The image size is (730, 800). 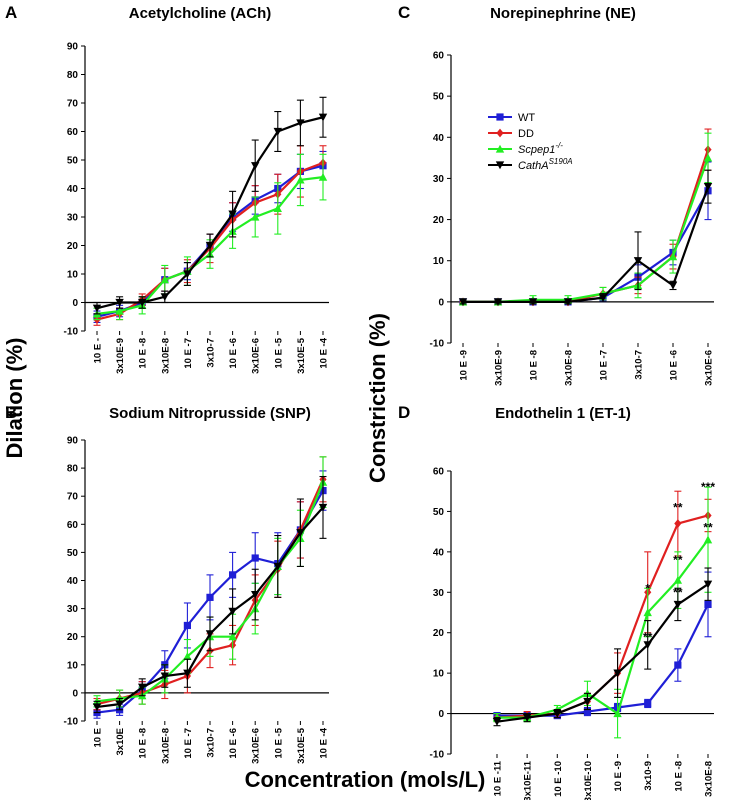 I want to click on legend-label: WT, so click(x=526, y=118).